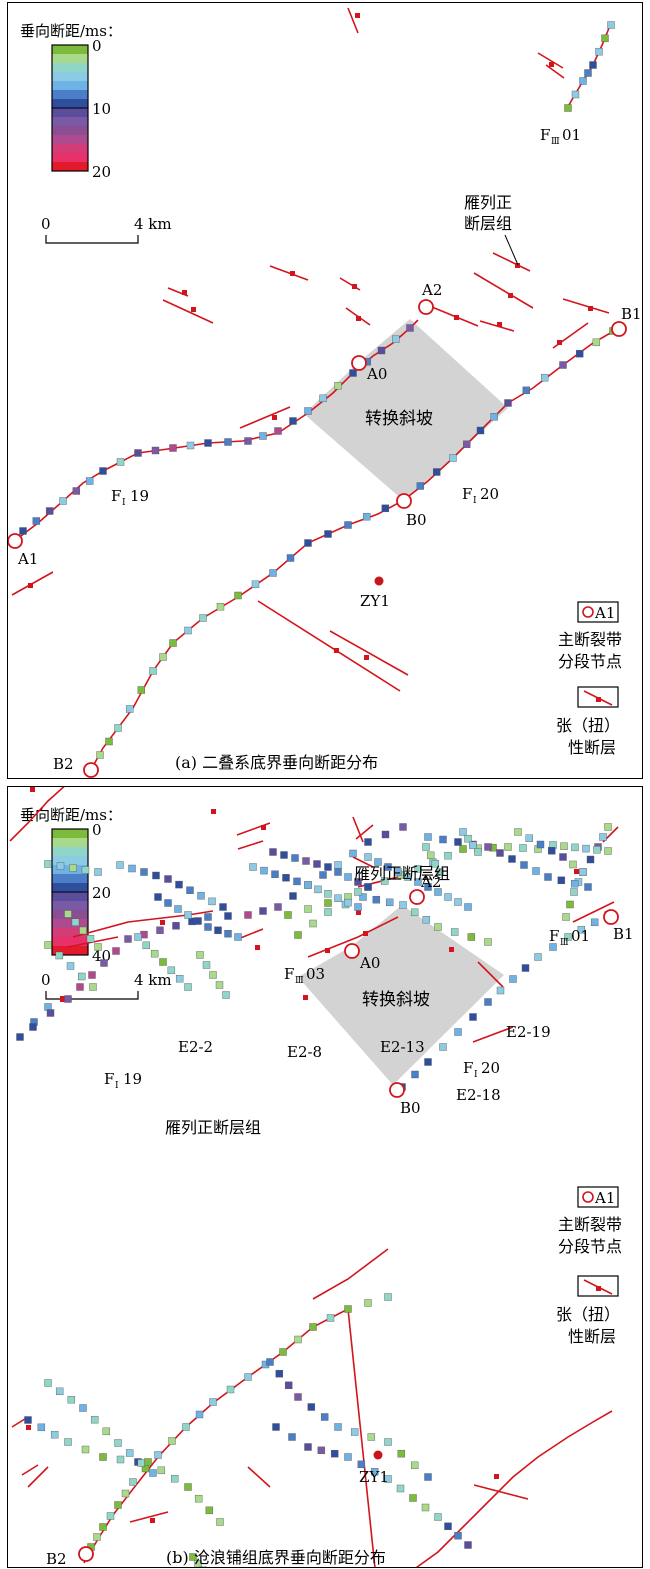 This screenshot has width=650, height=1569. Describe the element at coordinates (430, 882) in the screenshot. I see `label-A2: A2` at that location.